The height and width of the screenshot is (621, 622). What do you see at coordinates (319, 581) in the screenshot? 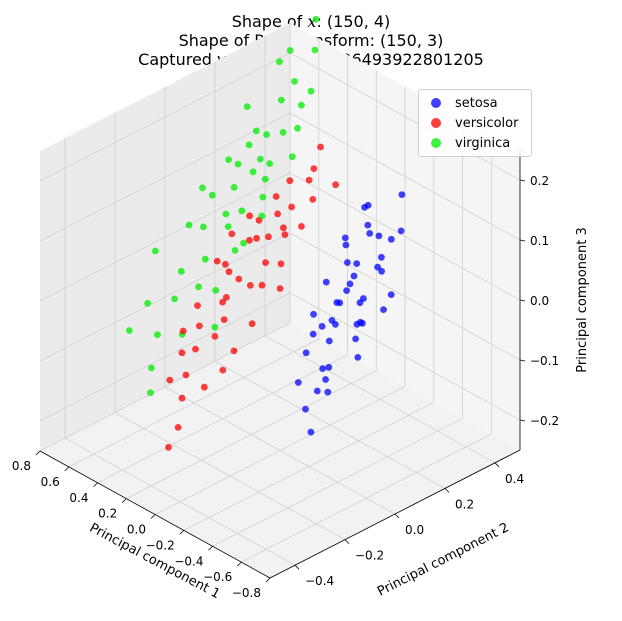
I see `y-tick-label: −0.4` at bounding box center [319, 581].